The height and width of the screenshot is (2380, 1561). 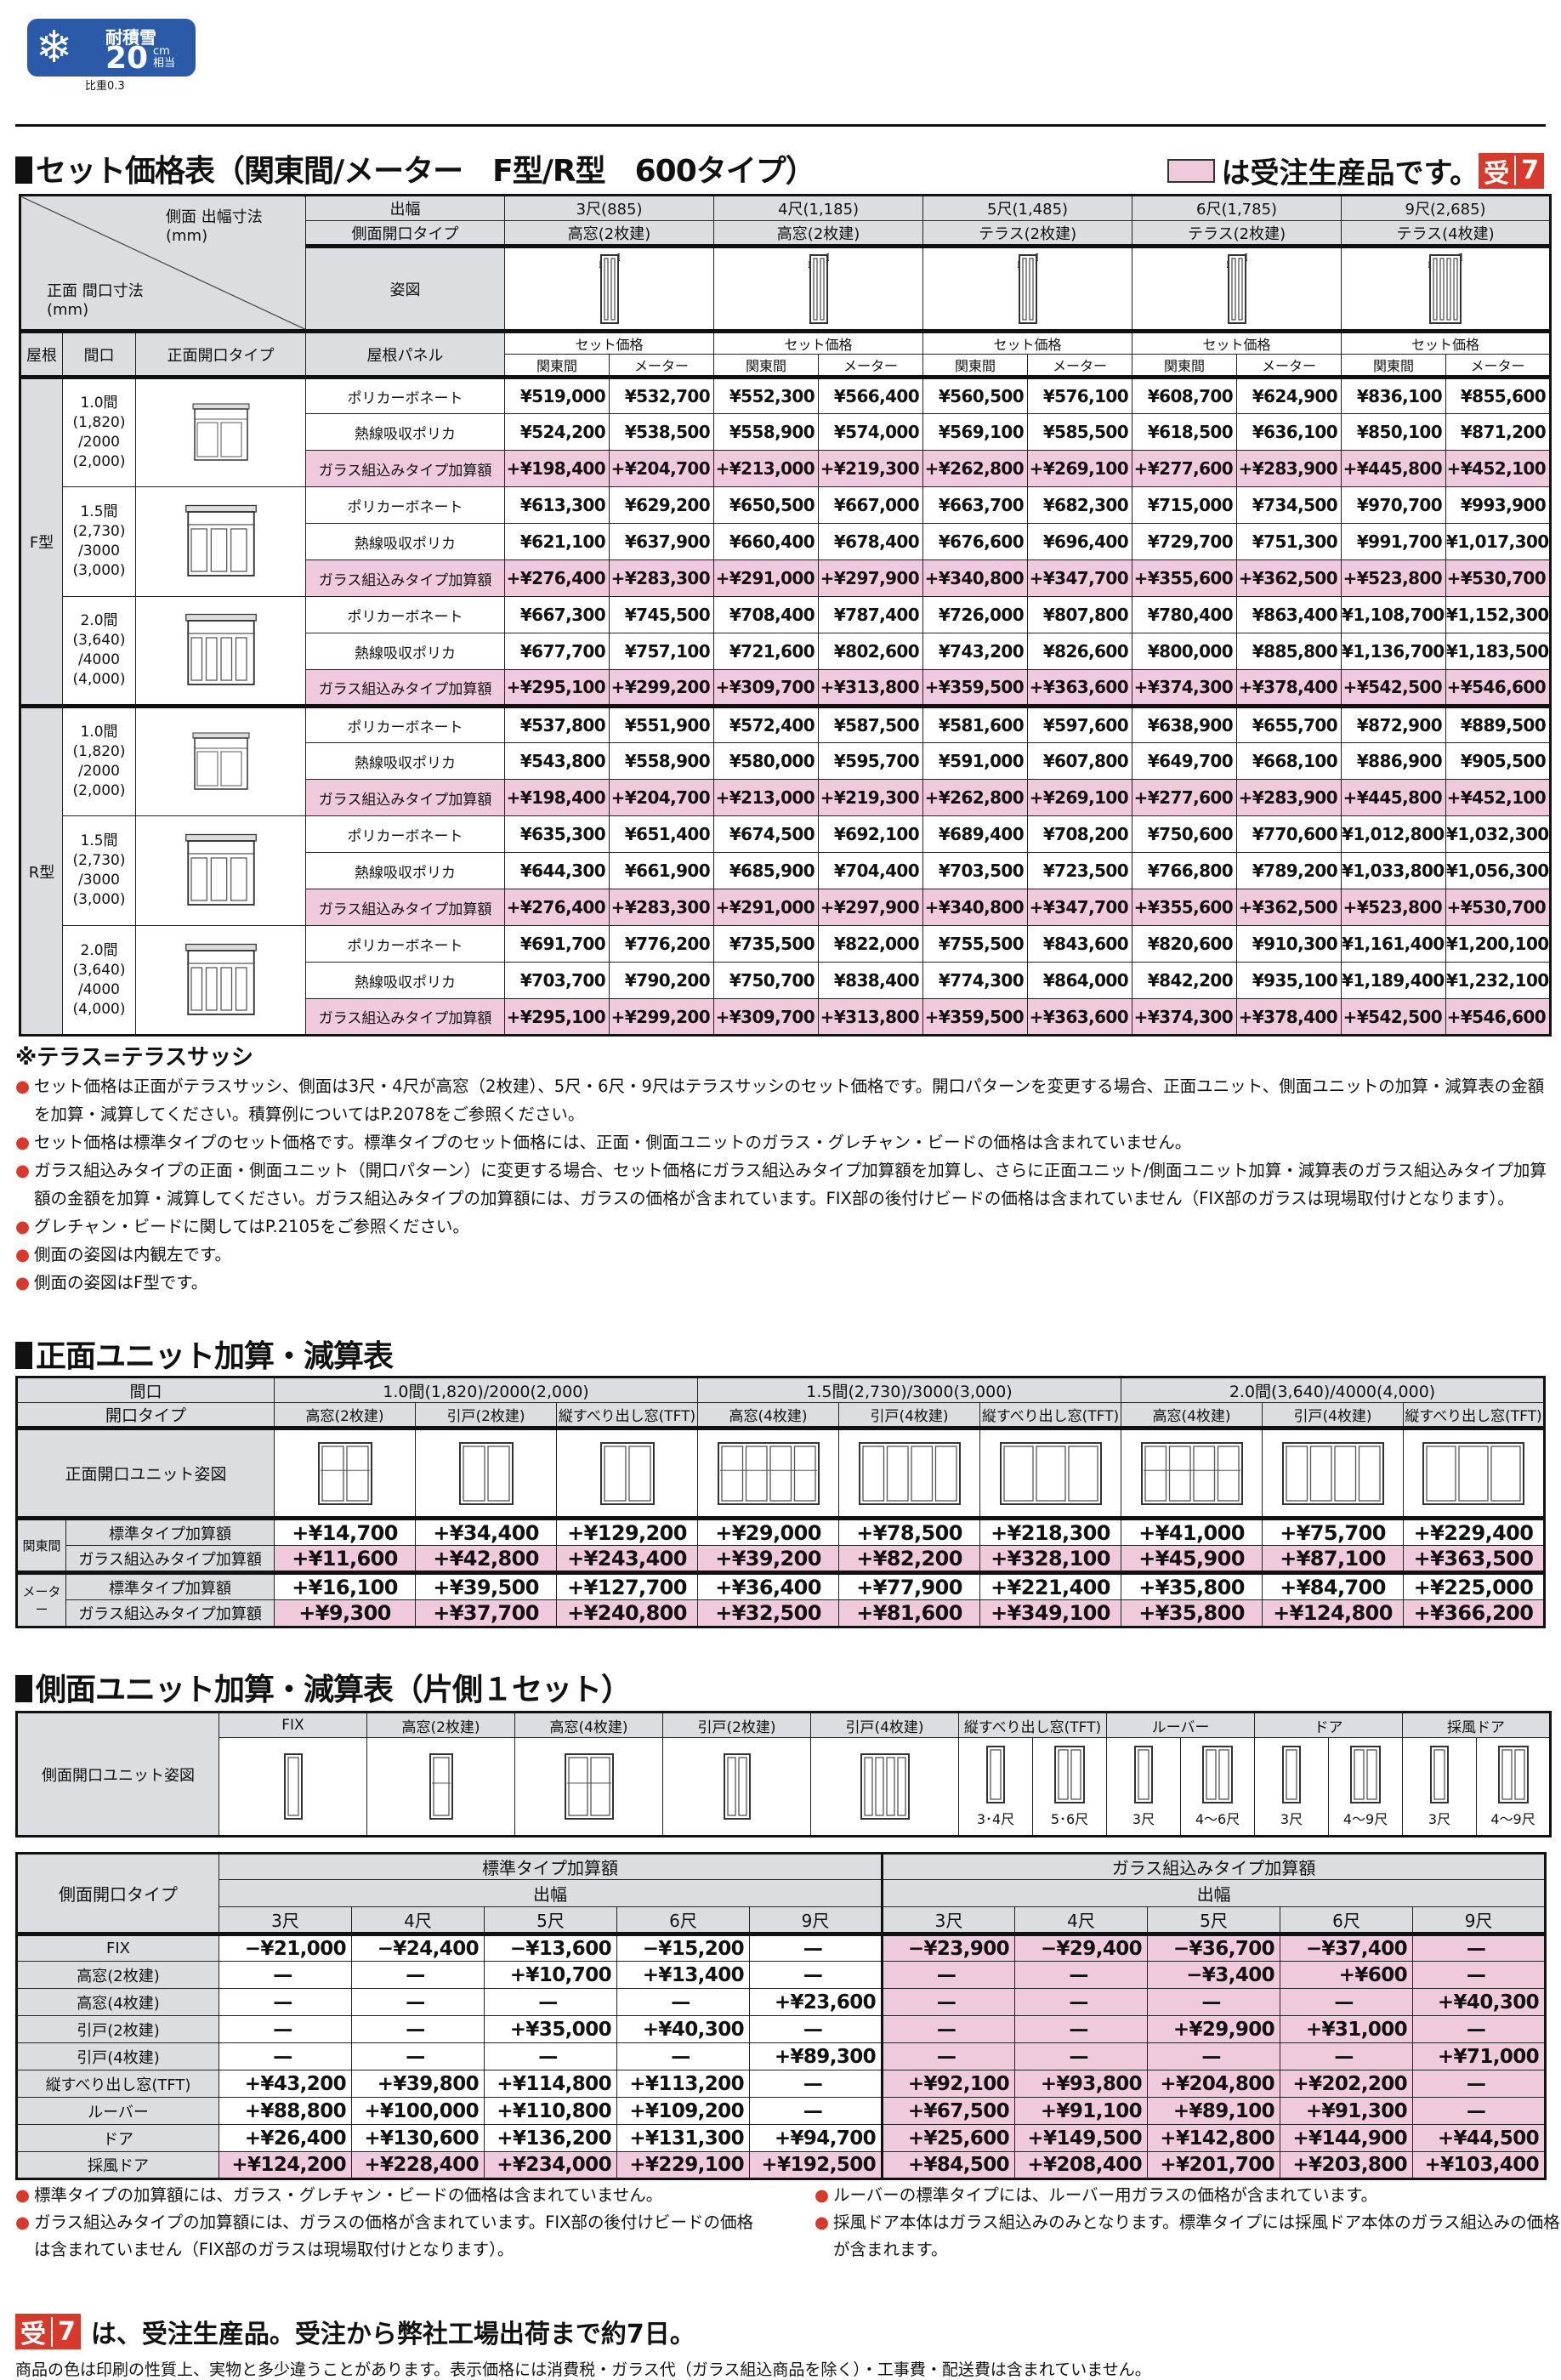 What do you see at coordinates (99, 652) in the screenshot?
I see `span-label: 2.0間 (3,640) /4000 (4,000)` at bounding box center [99, 652].